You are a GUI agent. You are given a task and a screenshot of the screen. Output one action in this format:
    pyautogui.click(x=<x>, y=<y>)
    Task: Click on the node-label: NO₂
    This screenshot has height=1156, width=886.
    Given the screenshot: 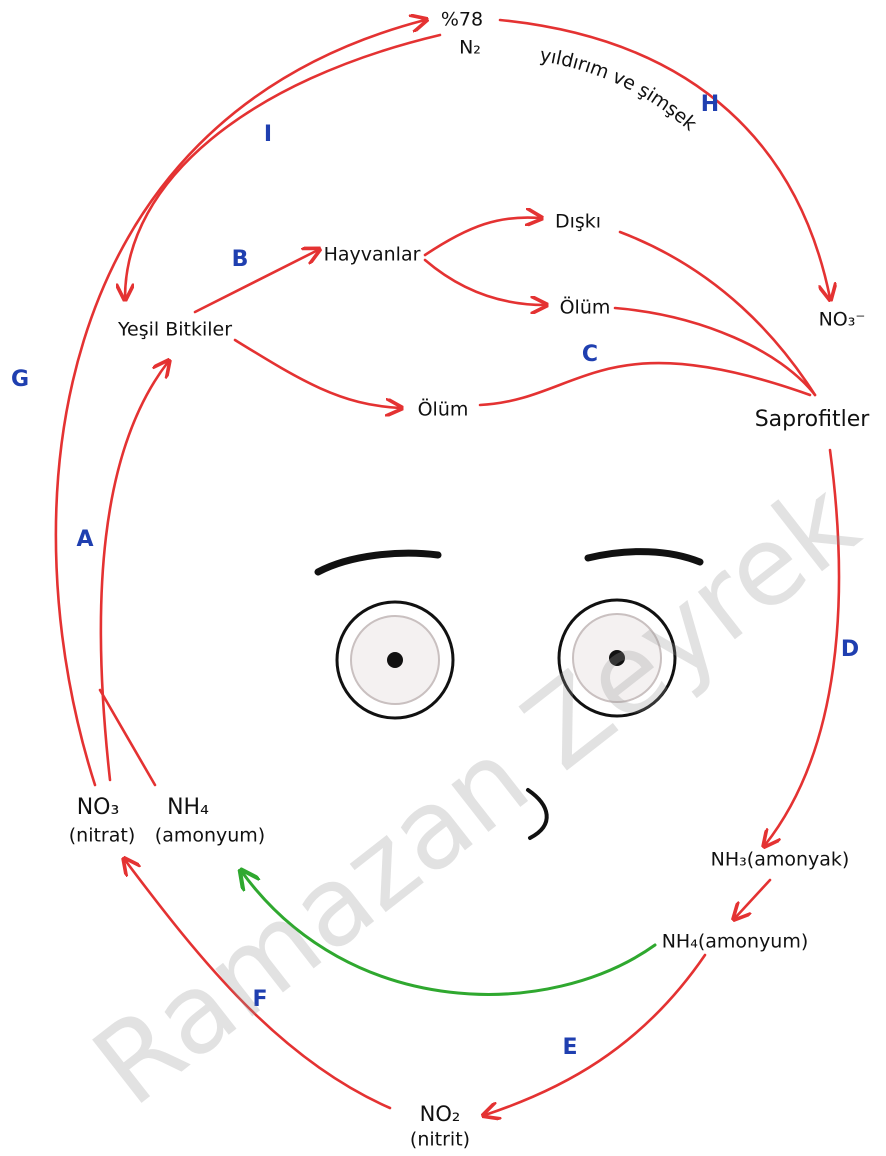 What is the action you would take?
    pyautogui.click(x=440, y=1114)
    